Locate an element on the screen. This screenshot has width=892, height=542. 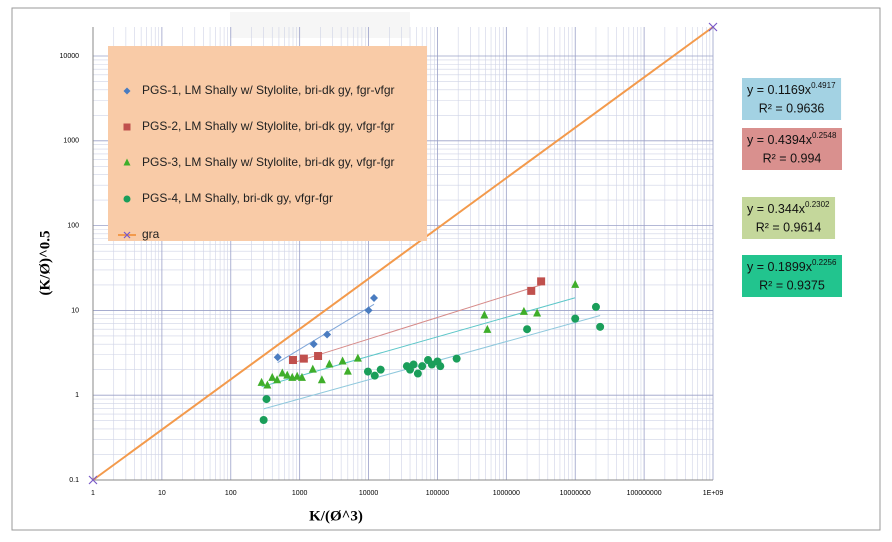
x-axis-title: K/(Ø^3) is located at coordinates (336, 516).